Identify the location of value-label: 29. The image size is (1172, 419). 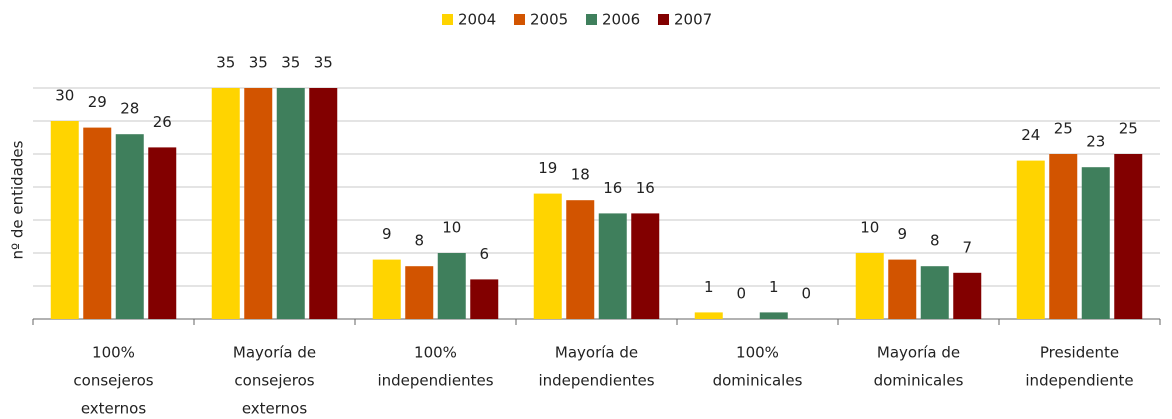
(97, 102).